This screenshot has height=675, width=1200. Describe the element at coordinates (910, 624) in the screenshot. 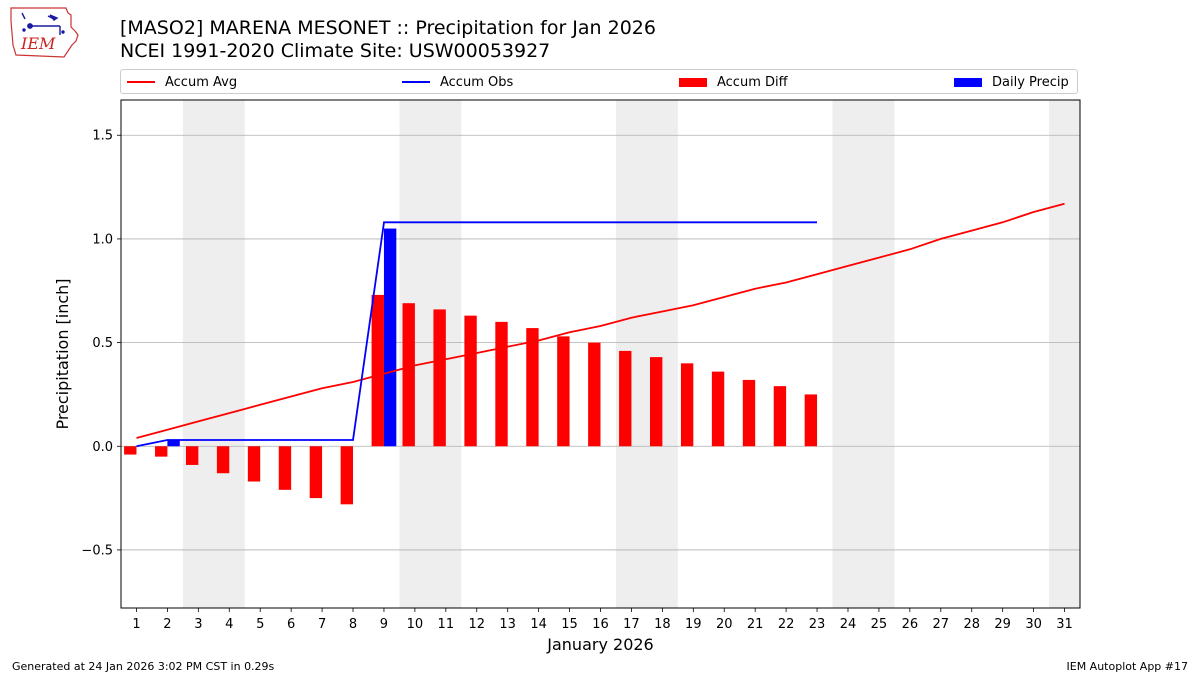

I see `x-tick-label: 26` at that location.